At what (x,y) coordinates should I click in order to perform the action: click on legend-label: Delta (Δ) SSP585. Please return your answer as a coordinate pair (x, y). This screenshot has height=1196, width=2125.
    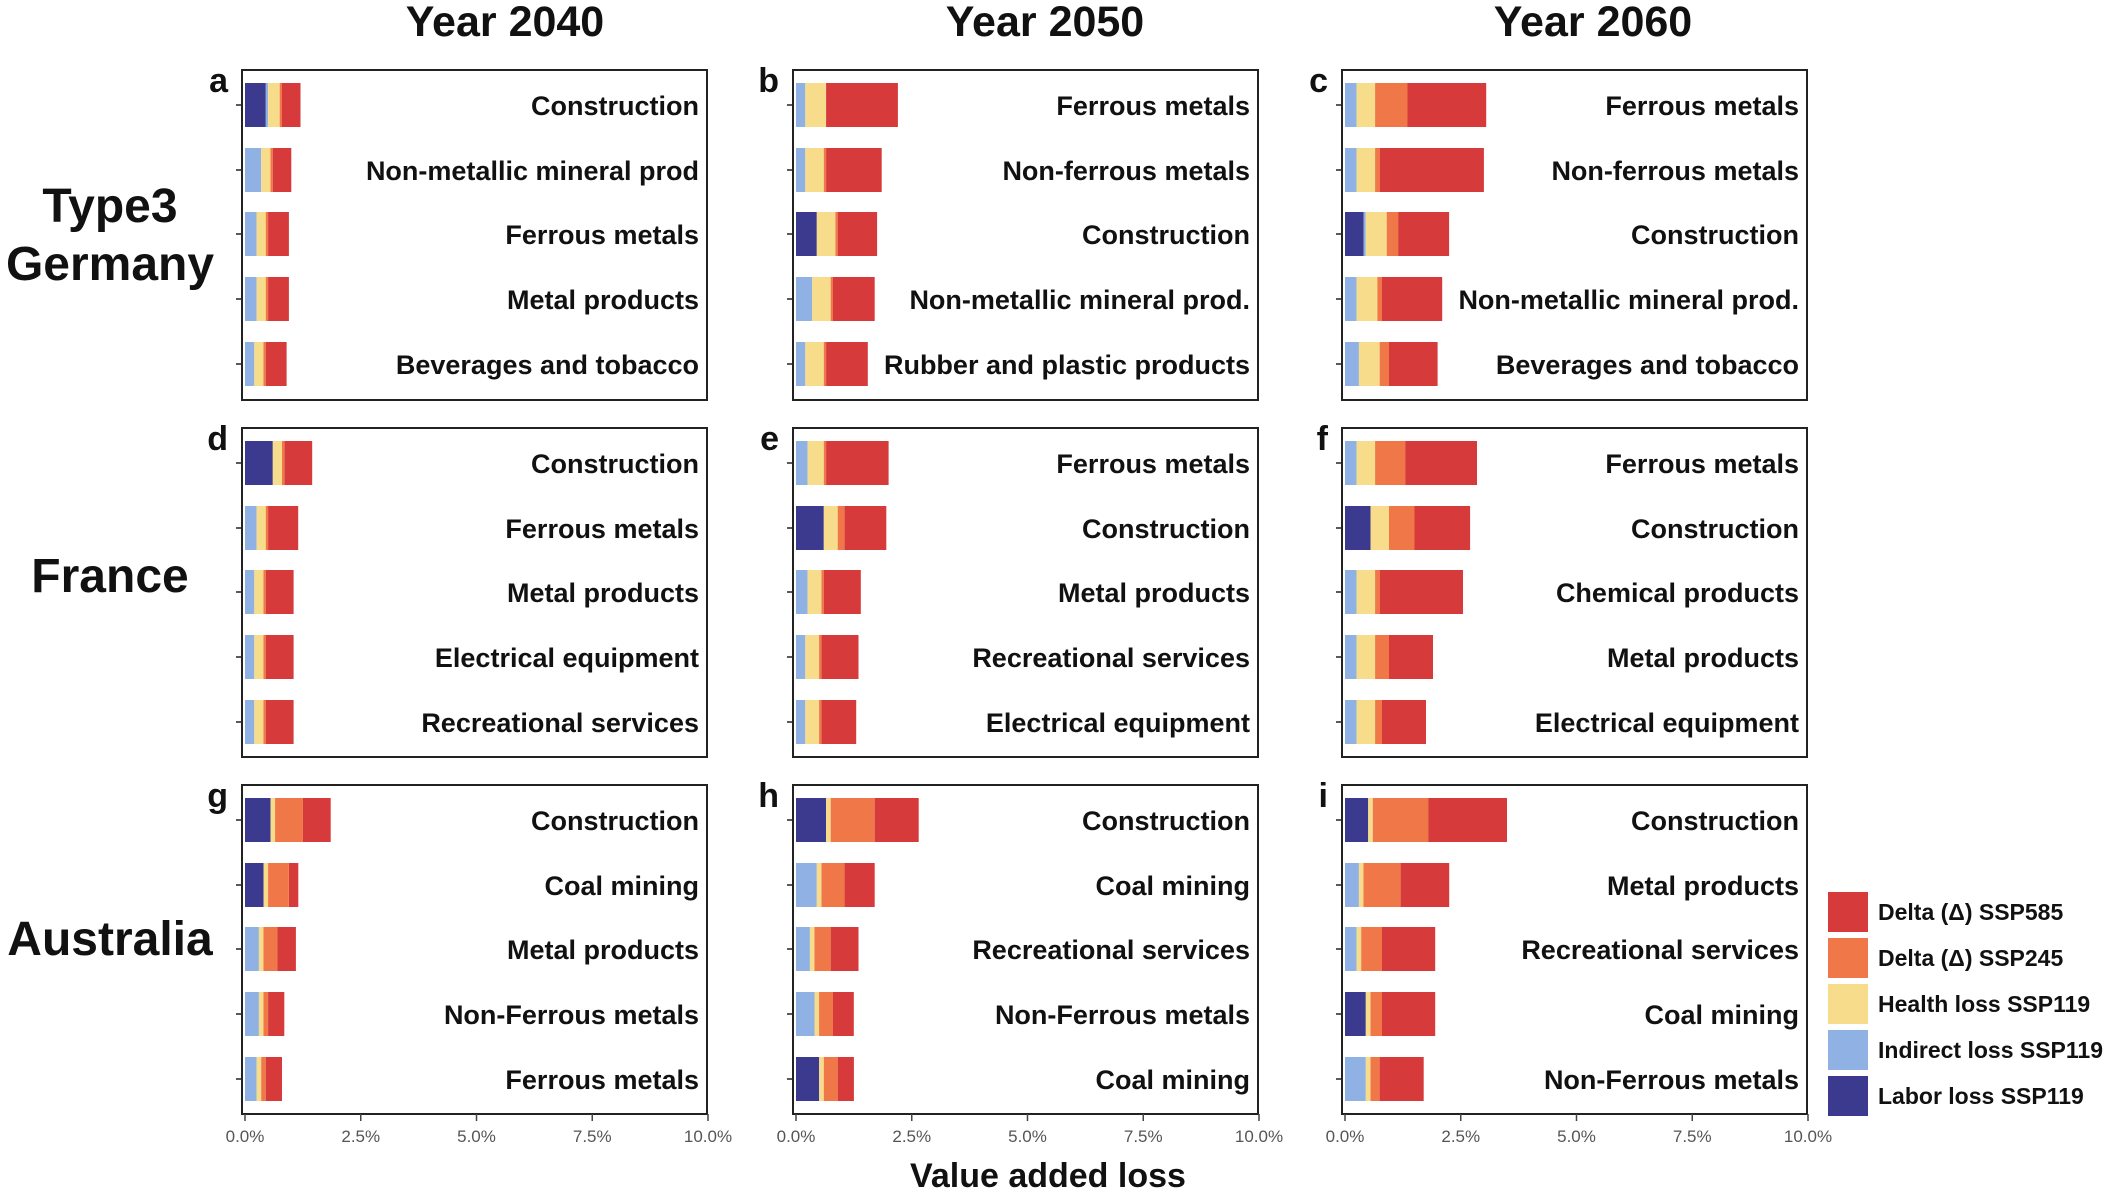
    Looking at the image, I should click on (1970, 912).